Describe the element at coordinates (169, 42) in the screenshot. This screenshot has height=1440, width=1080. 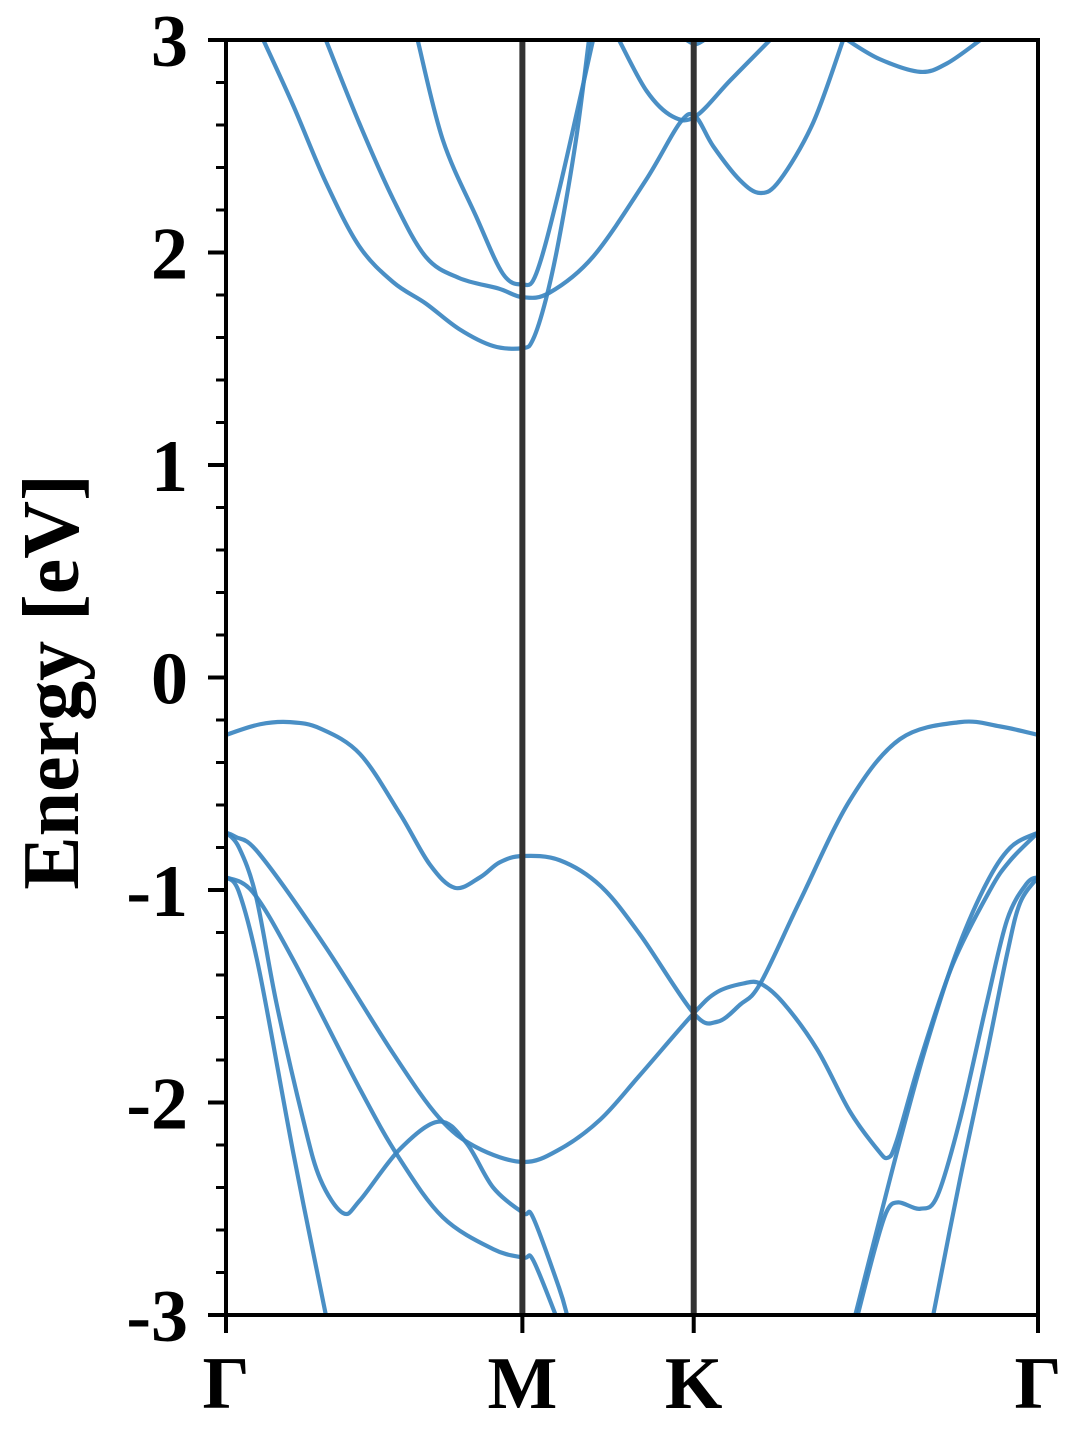
I see `y-tick-label: 3` at that location.